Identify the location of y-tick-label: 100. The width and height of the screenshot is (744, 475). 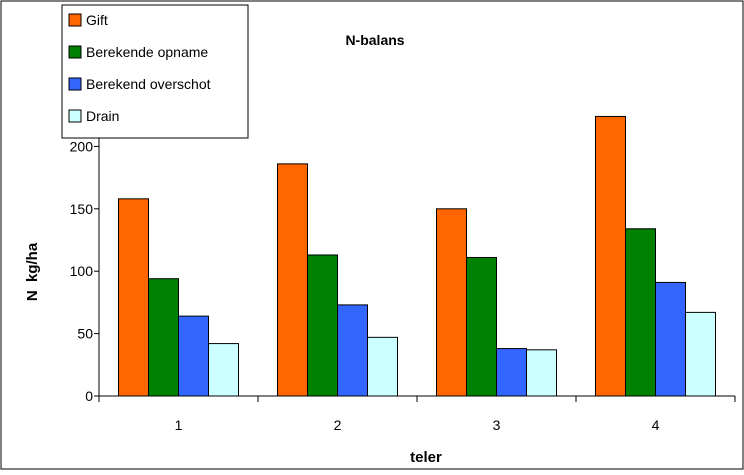
(82, 271).